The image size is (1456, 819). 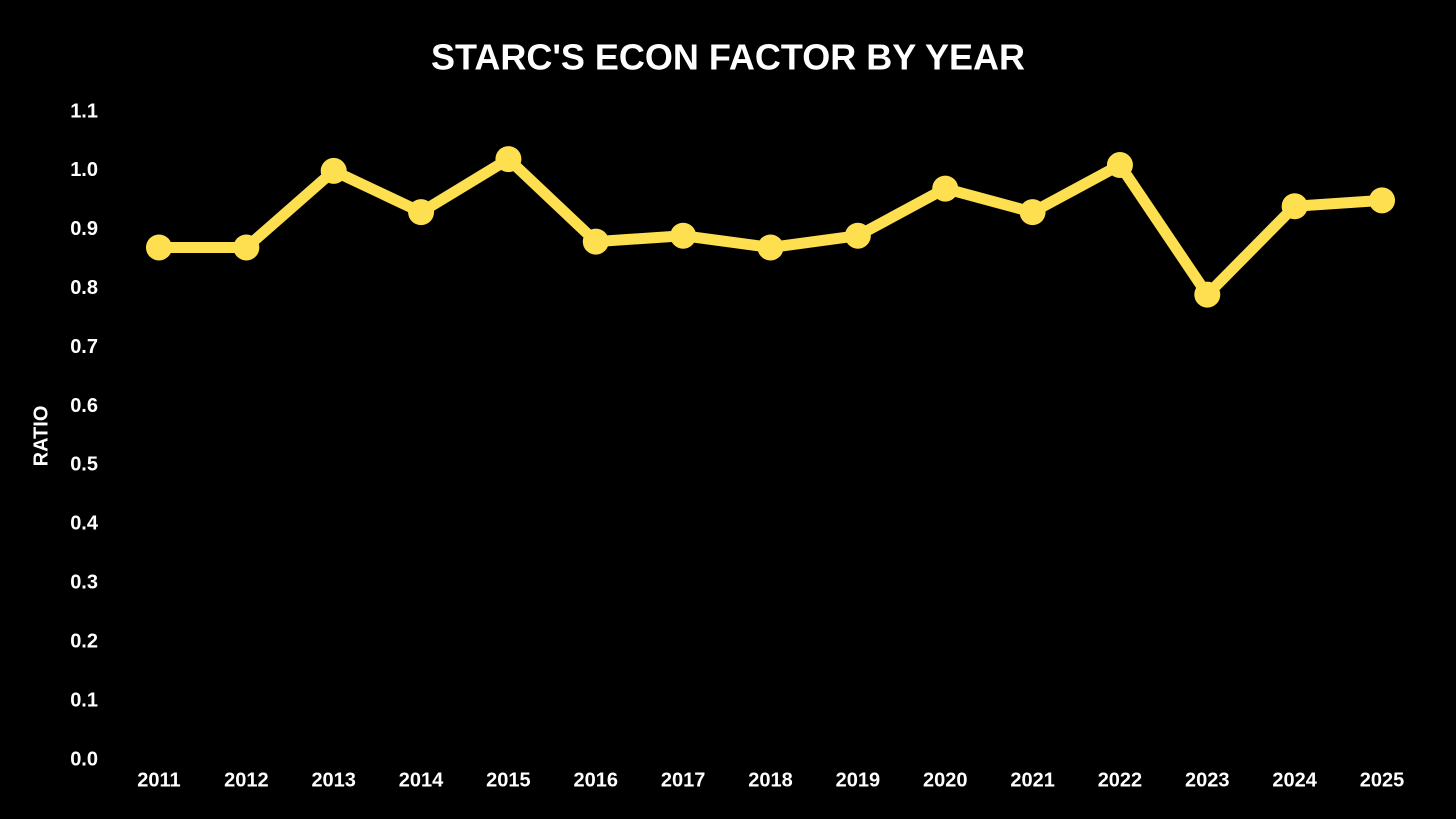 I want to click on chart-title: STARC'S ECON FACTOR BY YEAR, so click(x=728, y=57).